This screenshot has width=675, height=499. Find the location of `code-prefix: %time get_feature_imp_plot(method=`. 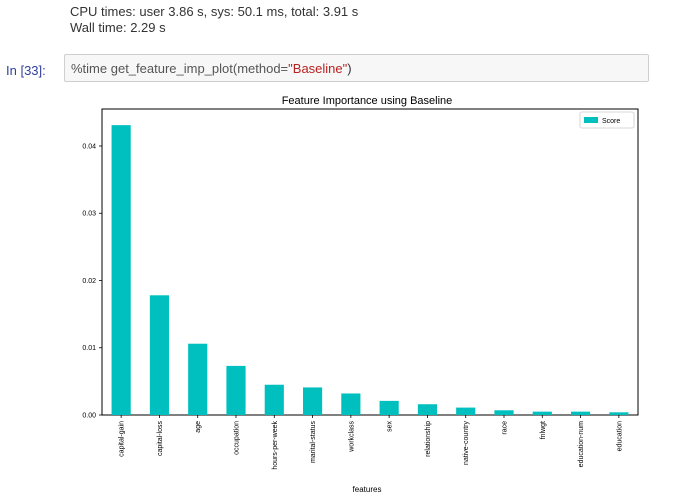

code-prefix: %time get_feature_imp_plot(method= is located at coordinates (180, 68).